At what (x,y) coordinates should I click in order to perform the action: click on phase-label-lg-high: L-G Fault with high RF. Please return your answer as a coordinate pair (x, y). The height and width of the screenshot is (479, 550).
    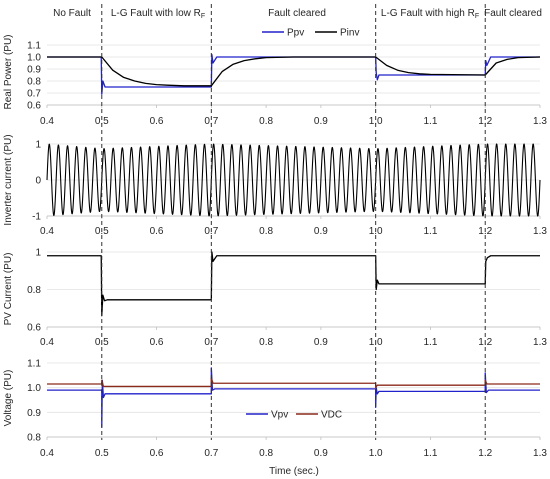
    Looking at the image, I should click on (430, 14).